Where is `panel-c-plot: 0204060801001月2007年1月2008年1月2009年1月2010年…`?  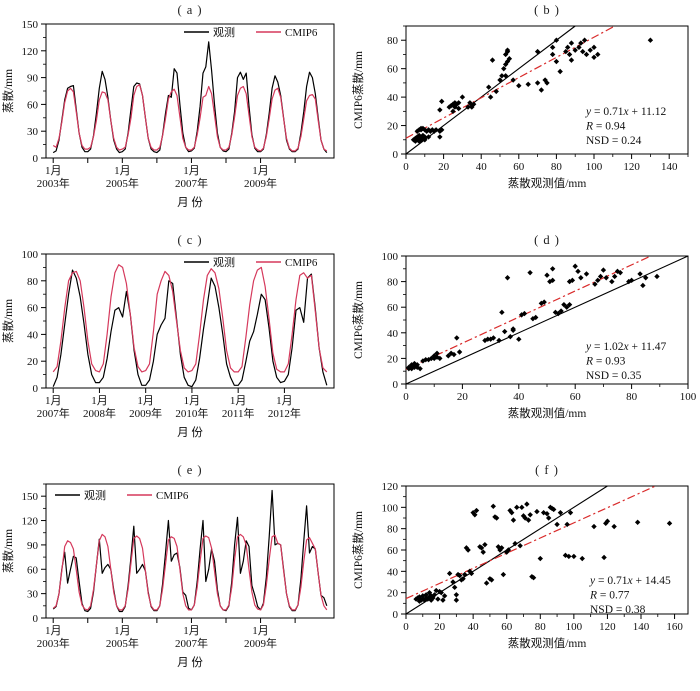
panel-c-plot: 0204060801001月2007年1月2008年1月2009年1月2010年… is located at coordinates (168, 344).